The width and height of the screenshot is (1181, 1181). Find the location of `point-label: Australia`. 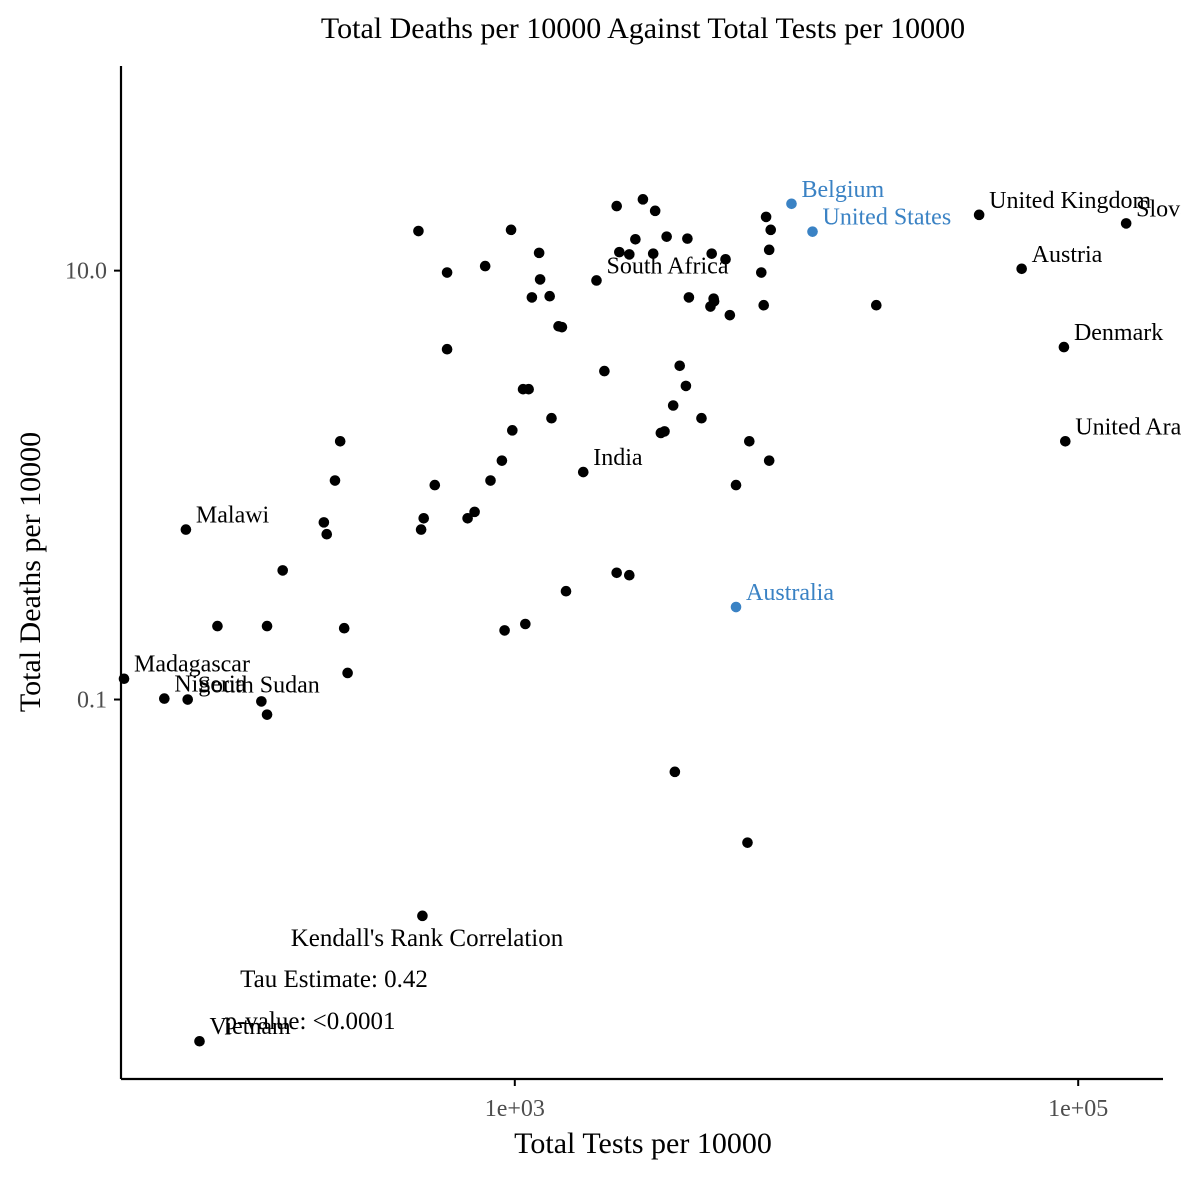

point-label: Australia is located at coordinates (790, 593).